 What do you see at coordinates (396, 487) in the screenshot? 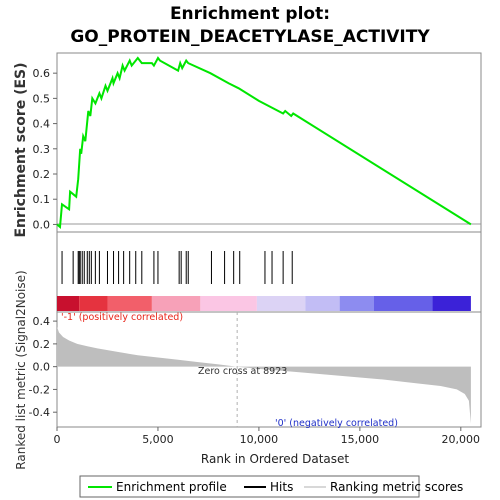
I see `legend-ranking-metric-label: Ranking metric scores` at bounding box center [396, 487].